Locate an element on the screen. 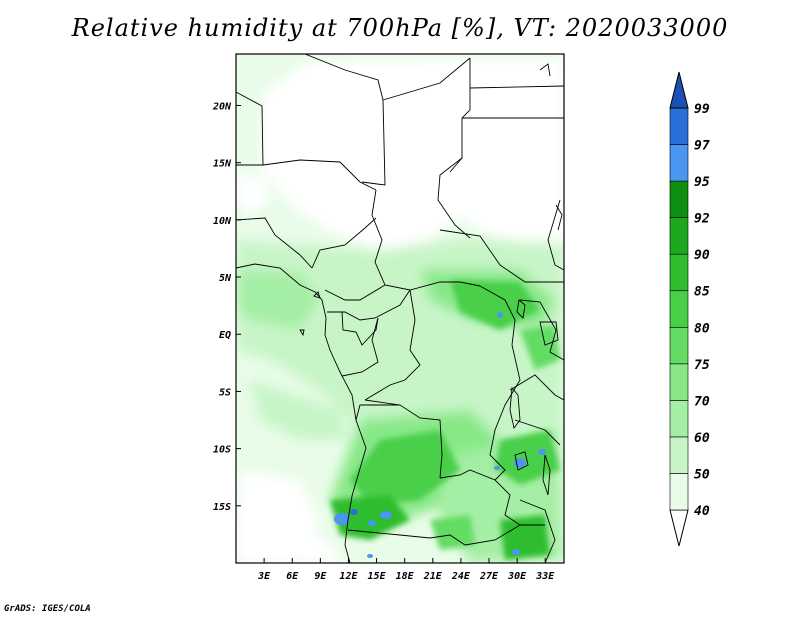 This screenshot has width=800, height=618. colorbar: 40 50 60 70 75 80 85 90 92 95 97 99 is located at coordinates (689, 309).